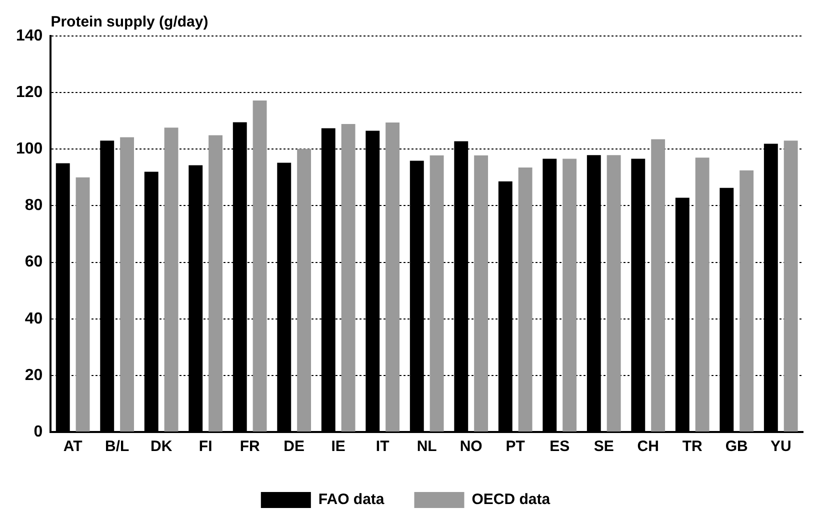 The image size is (815, 528). What do you see at coordinates (736, 447) in the screenshot?
I see `x-tick-label: GB` at bounding box center [736, 447].